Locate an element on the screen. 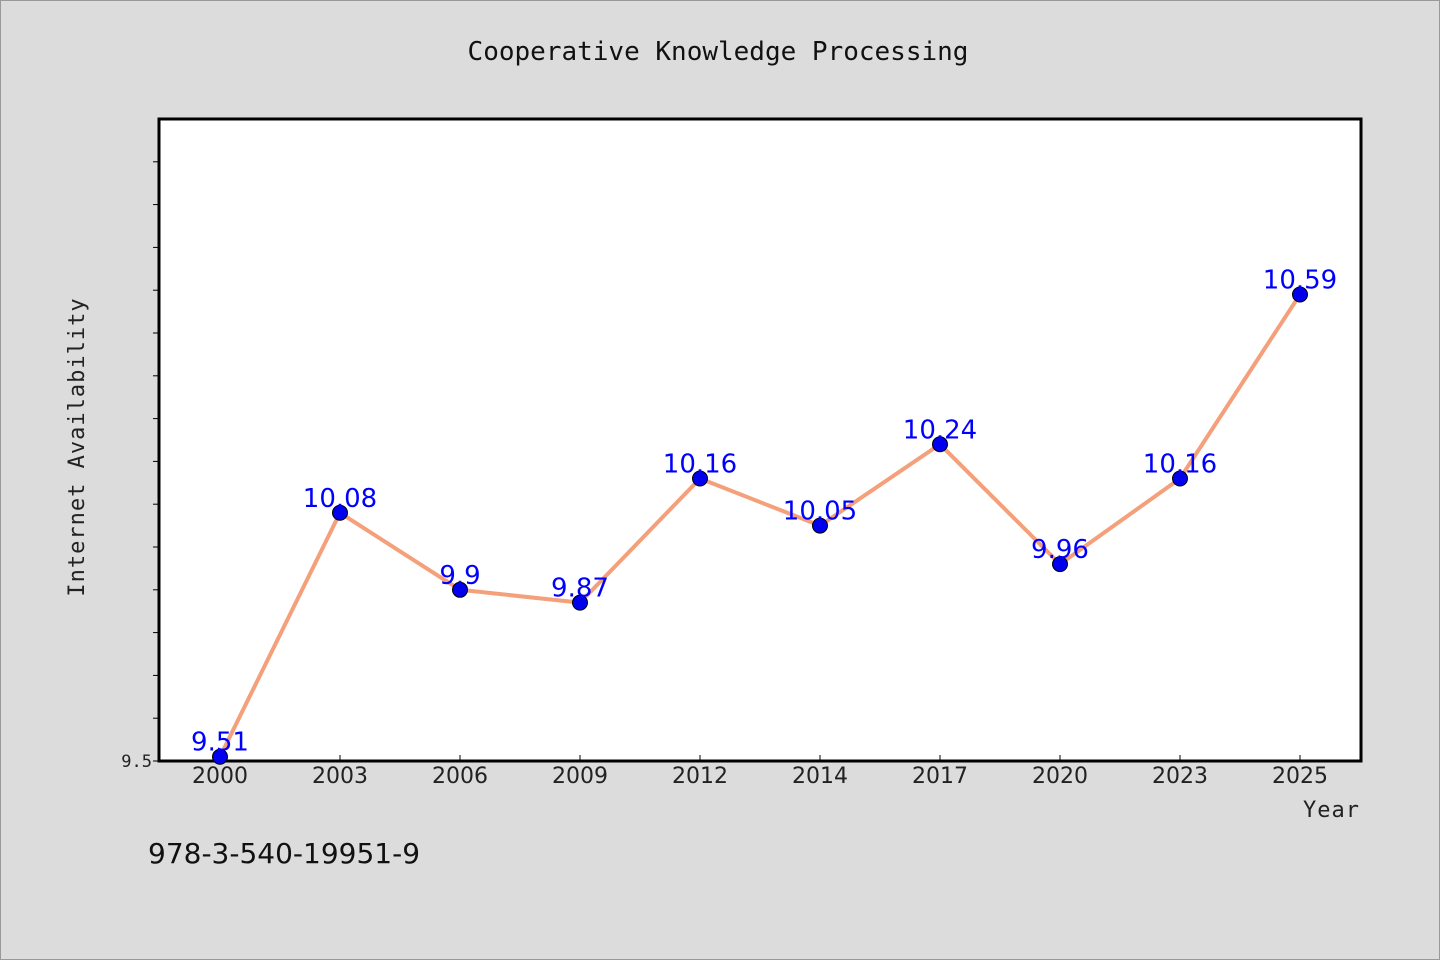 Image resolution: width=1440 pixels, height=960 pixels. x-axis-label: Year is located at coordinates (1331, 810).